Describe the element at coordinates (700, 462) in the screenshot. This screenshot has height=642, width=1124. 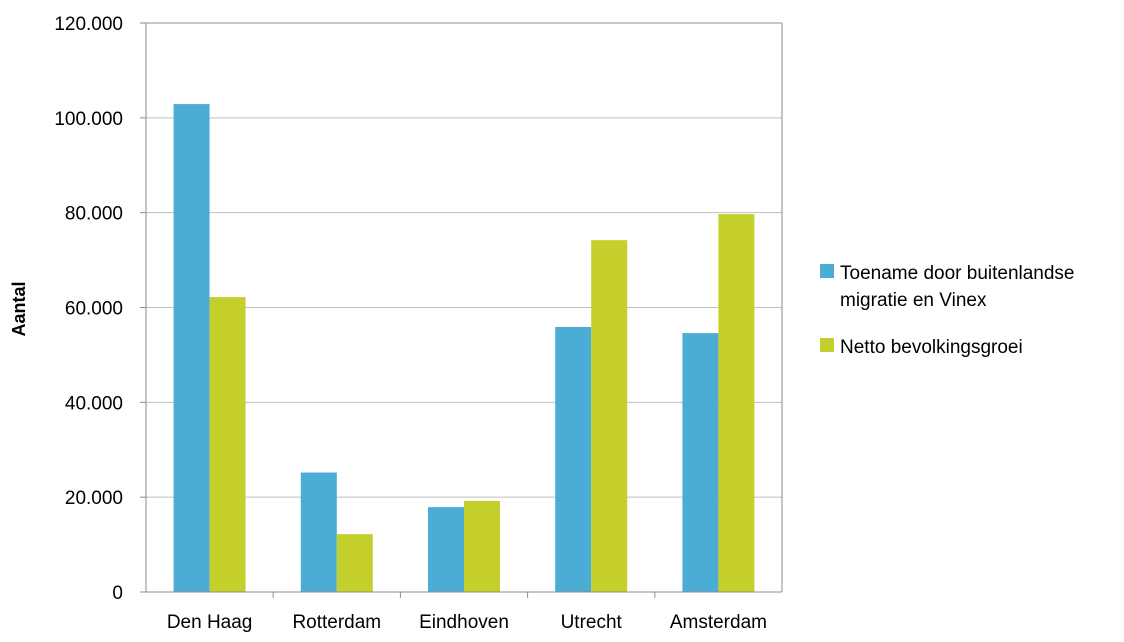
I see `bar-toename-amsterdam` at that location.